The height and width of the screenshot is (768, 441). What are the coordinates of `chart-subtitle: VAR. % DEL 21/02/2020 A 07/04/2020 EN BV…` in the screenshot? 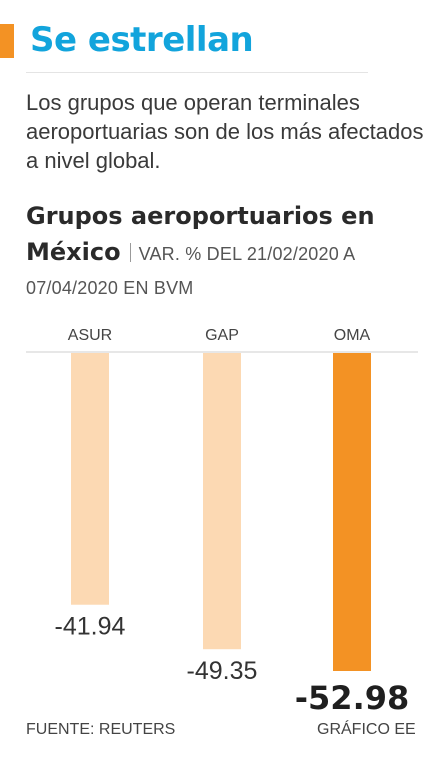 It's located at (190, 271).